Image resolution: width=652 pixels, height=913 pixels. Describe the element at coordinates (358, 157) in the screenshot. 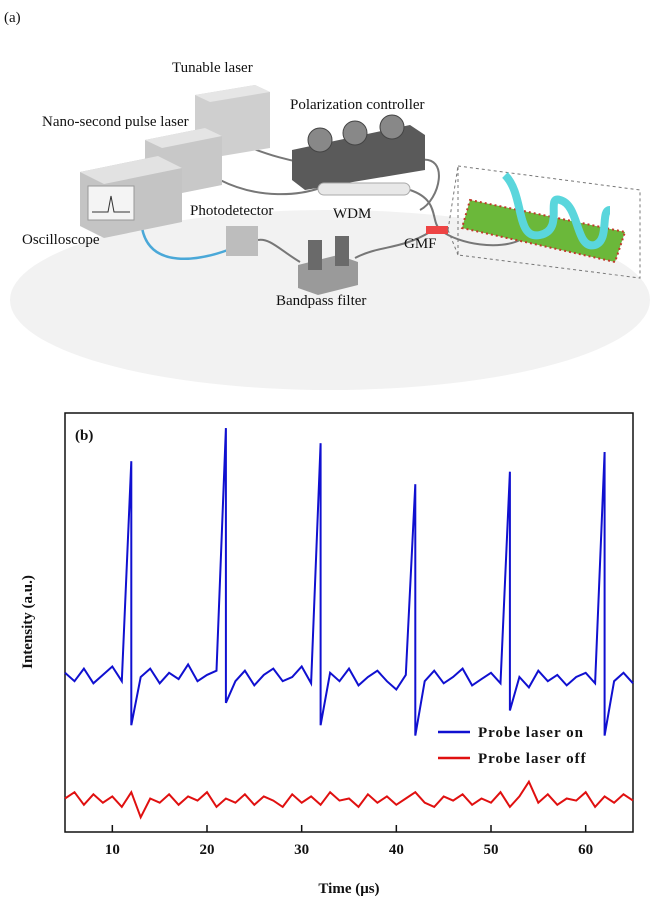

I see `polarization-base` at that location.